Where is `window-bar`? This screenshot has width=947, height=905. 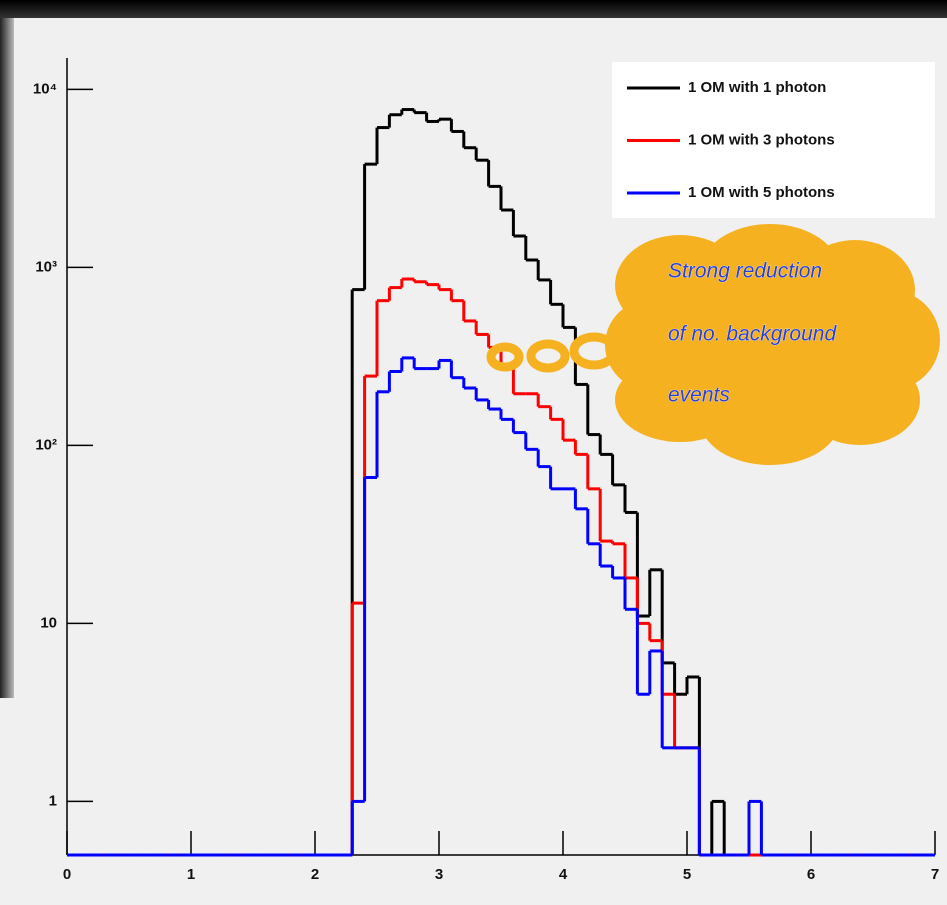
window-bar is located at coordinates (473, 9).